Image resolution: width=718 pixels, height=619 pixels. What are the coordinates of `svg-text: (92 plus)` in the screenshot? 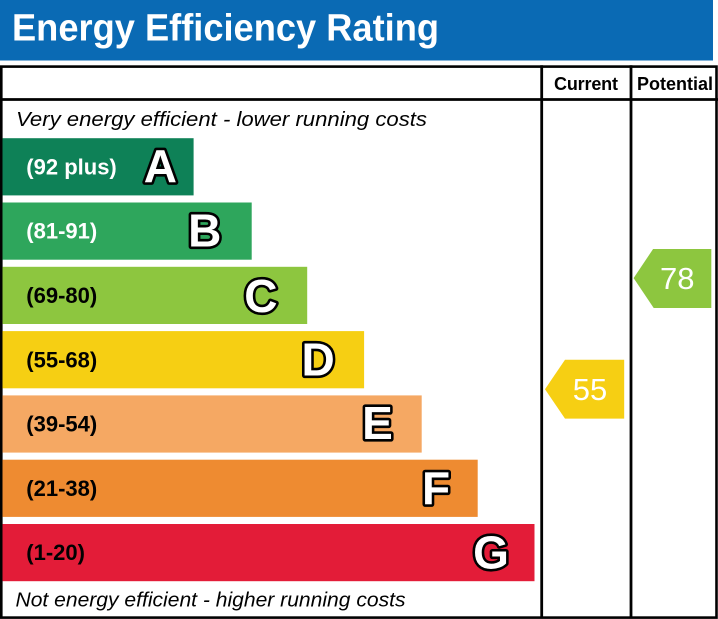 It's located at (71, 166).